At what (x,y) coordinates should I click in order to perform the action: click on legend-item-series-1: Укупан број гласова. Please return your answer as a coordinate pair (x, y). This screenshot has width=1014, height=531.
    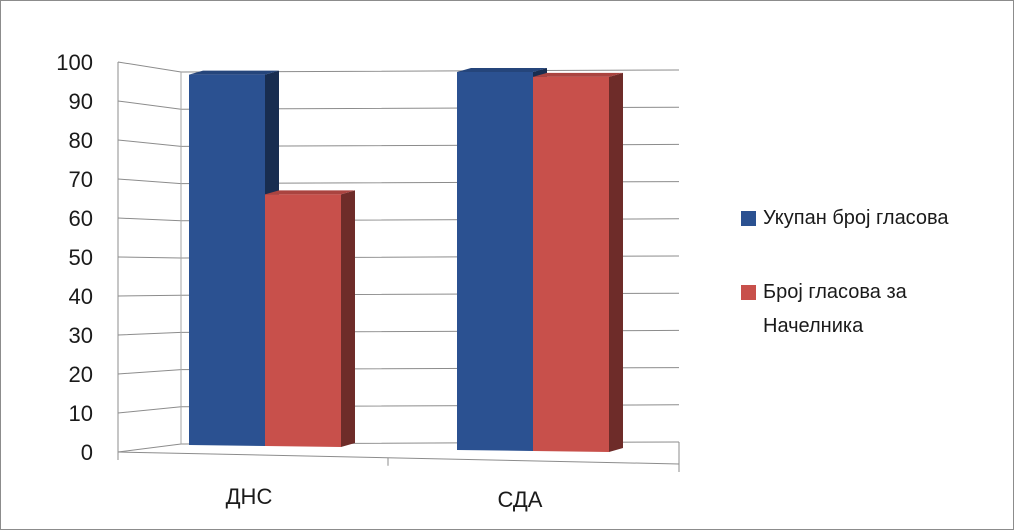
    Looking at the image, I should click on (876, 218).